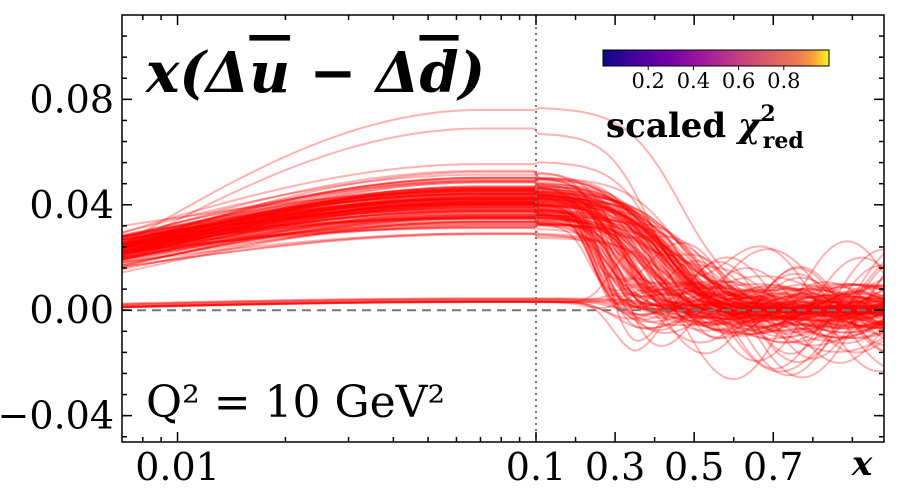 The image size is (900, 500). I want to click on colorbar-label-main: scaled, so click(672, 126).